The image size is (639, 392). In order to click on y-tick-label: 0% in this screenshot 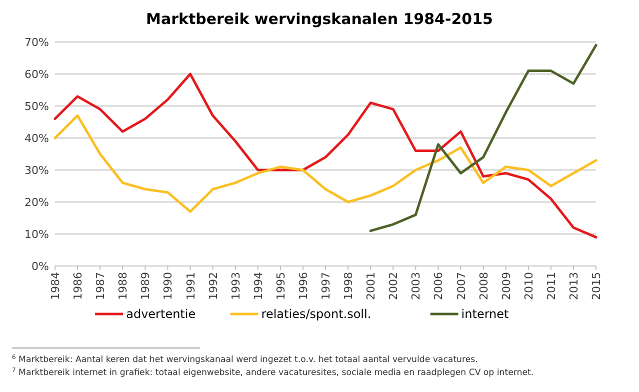, I will do `click(40, 266)`.